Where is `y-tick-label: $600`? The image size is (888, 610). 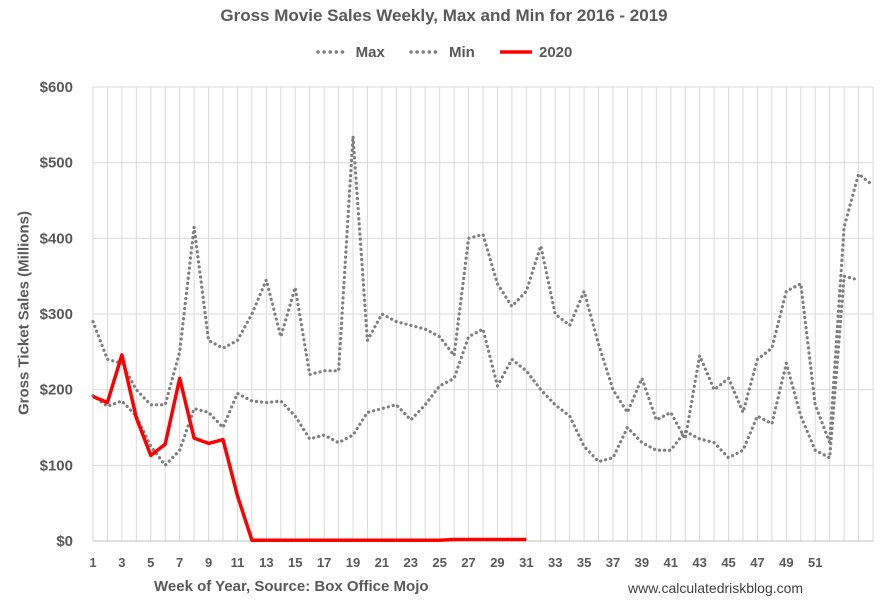
y-tick-label: $600 is located at coordinates (56, 87).